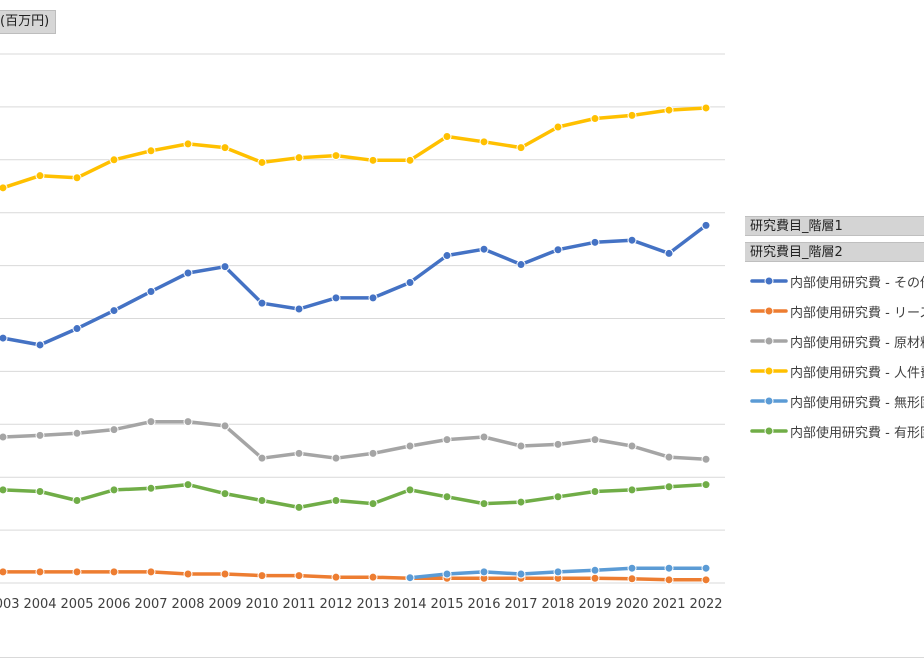 The image size is (924, 660). I want to click on legend-item: 内部使用研究費 - リース料, so click(837, 311).